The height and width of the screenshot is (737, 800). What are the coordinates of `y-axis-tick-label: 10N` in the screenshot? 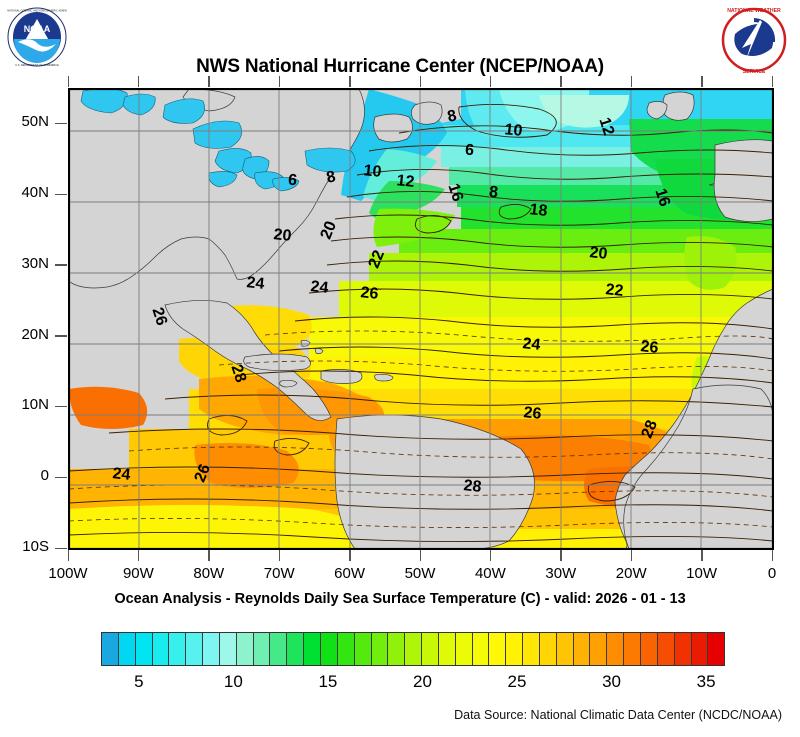 It's located at (35, 405).